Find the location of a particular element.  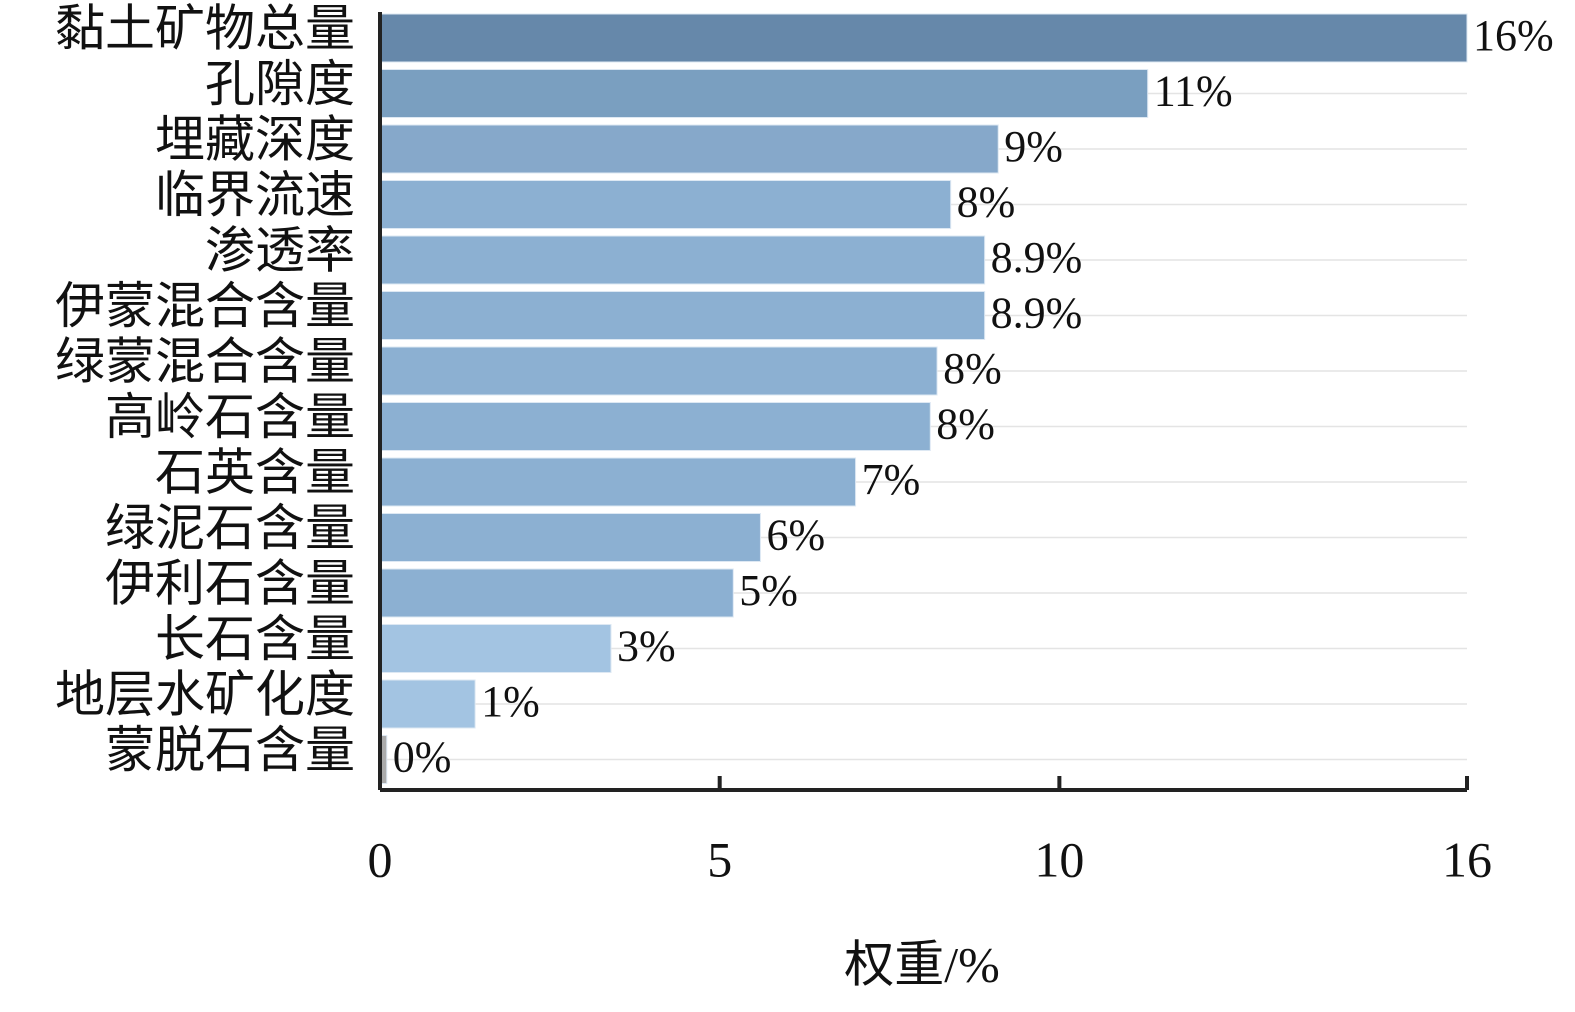

y-tick-label: 绿泥石含量 is located at coordinates (230, 528).